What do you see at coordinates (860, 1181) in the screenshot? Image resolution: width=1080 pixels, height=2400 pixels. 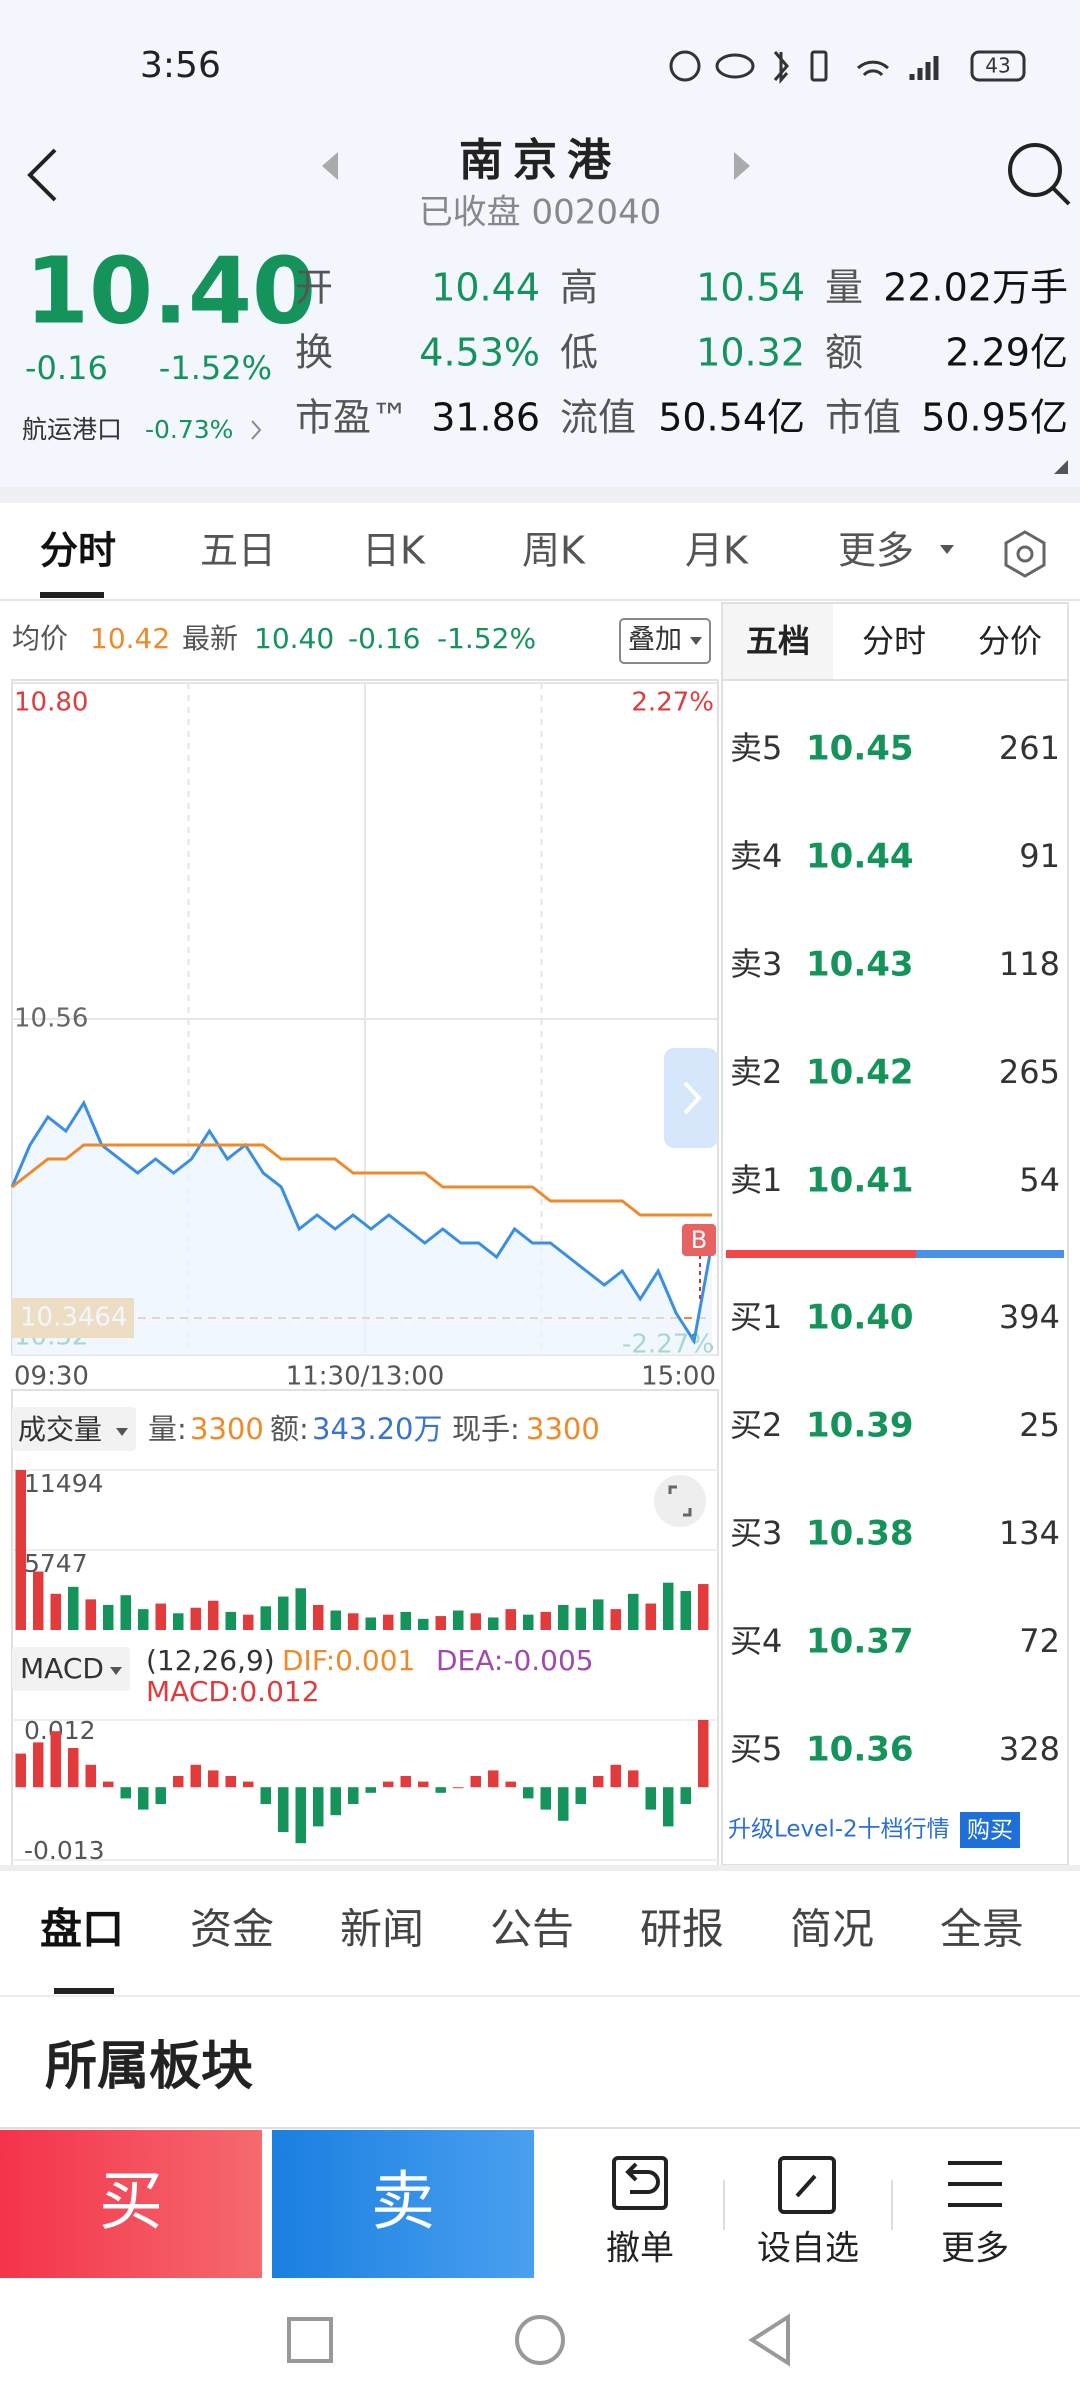 I see `book-price: 10.41` at bounding box center [860, 1181].